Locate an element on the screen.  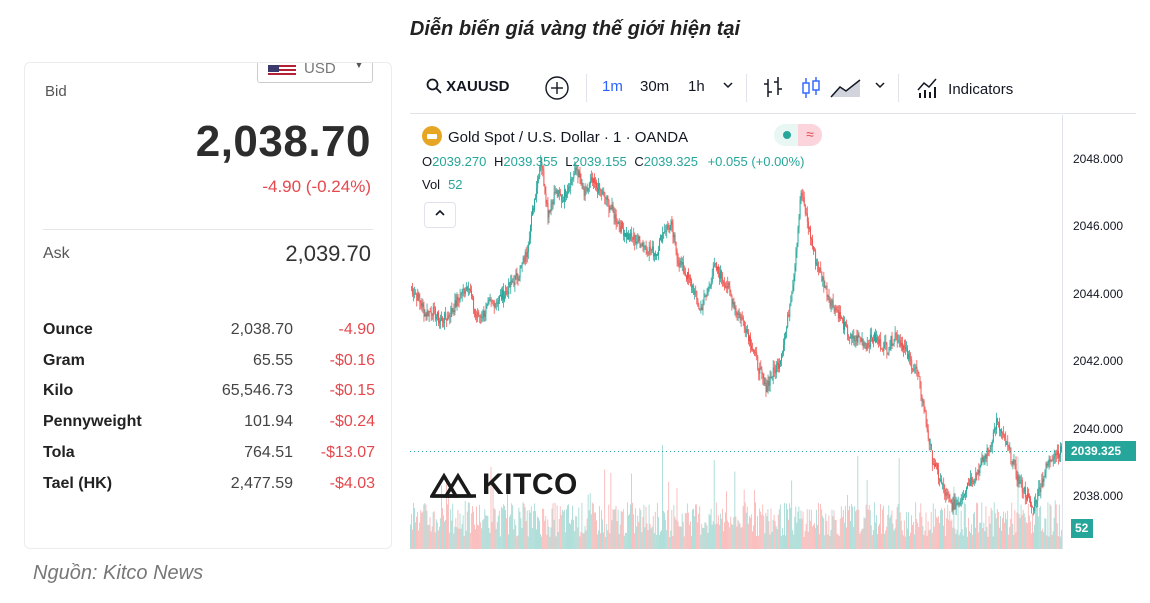
interval-1m: 1m is located at coordinates (612, 86).